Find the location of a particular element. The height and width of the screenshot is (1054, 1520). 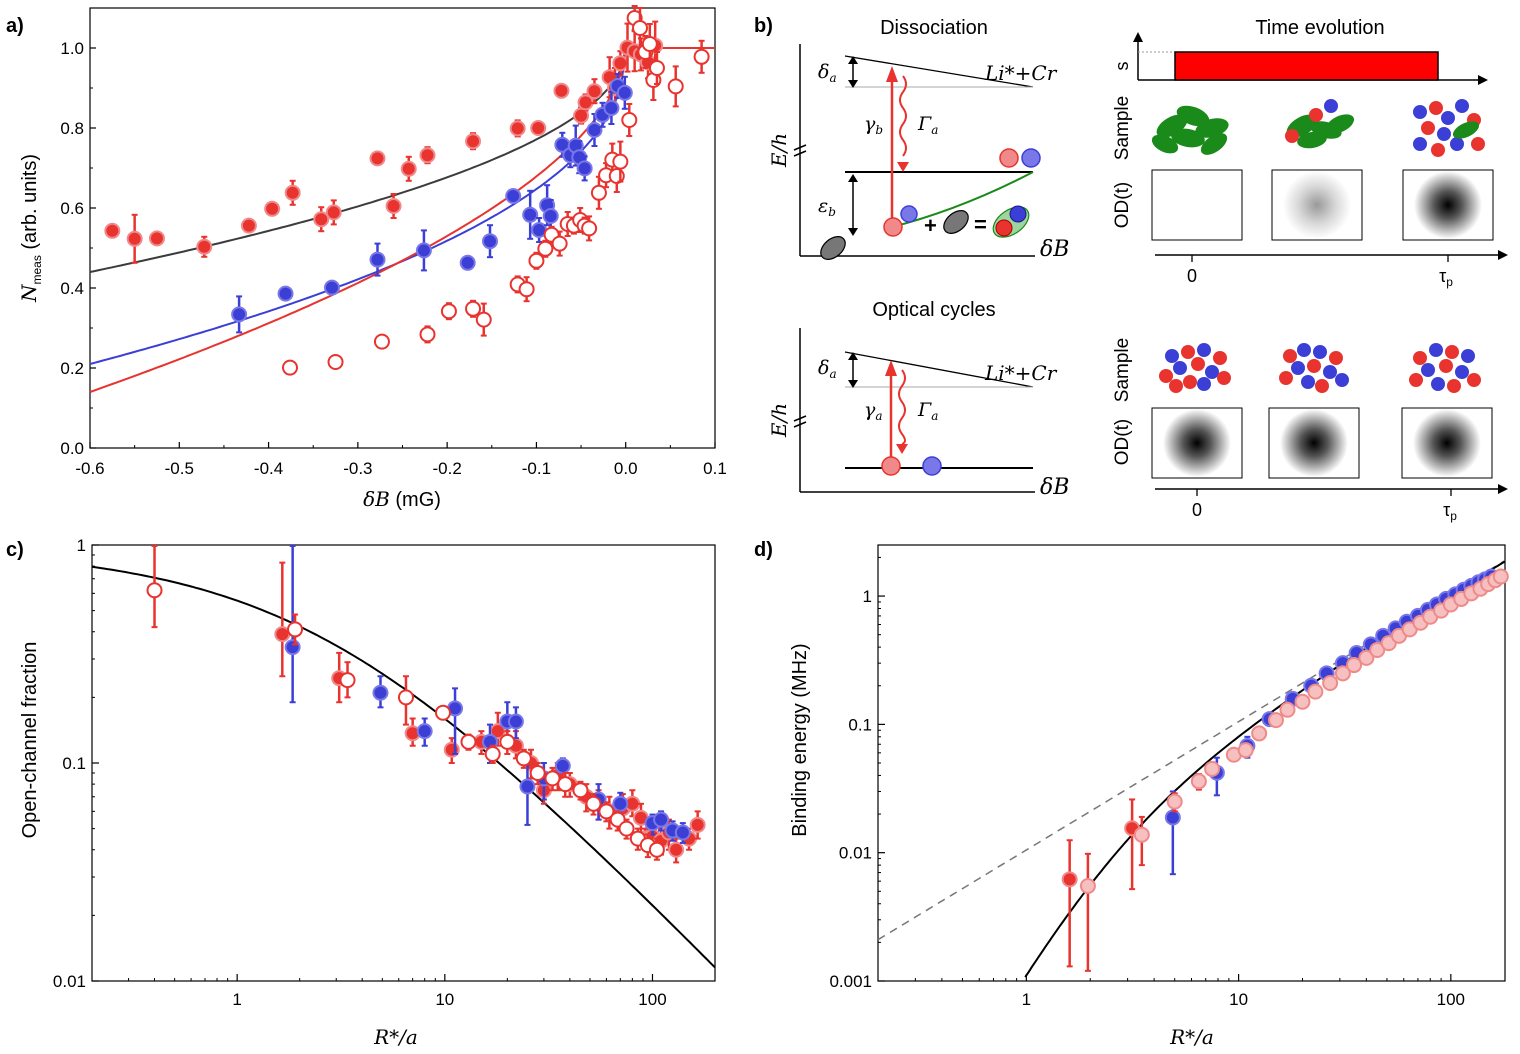

panel-a-ytick-label: 1.0 is located at coordinates (72, 48).